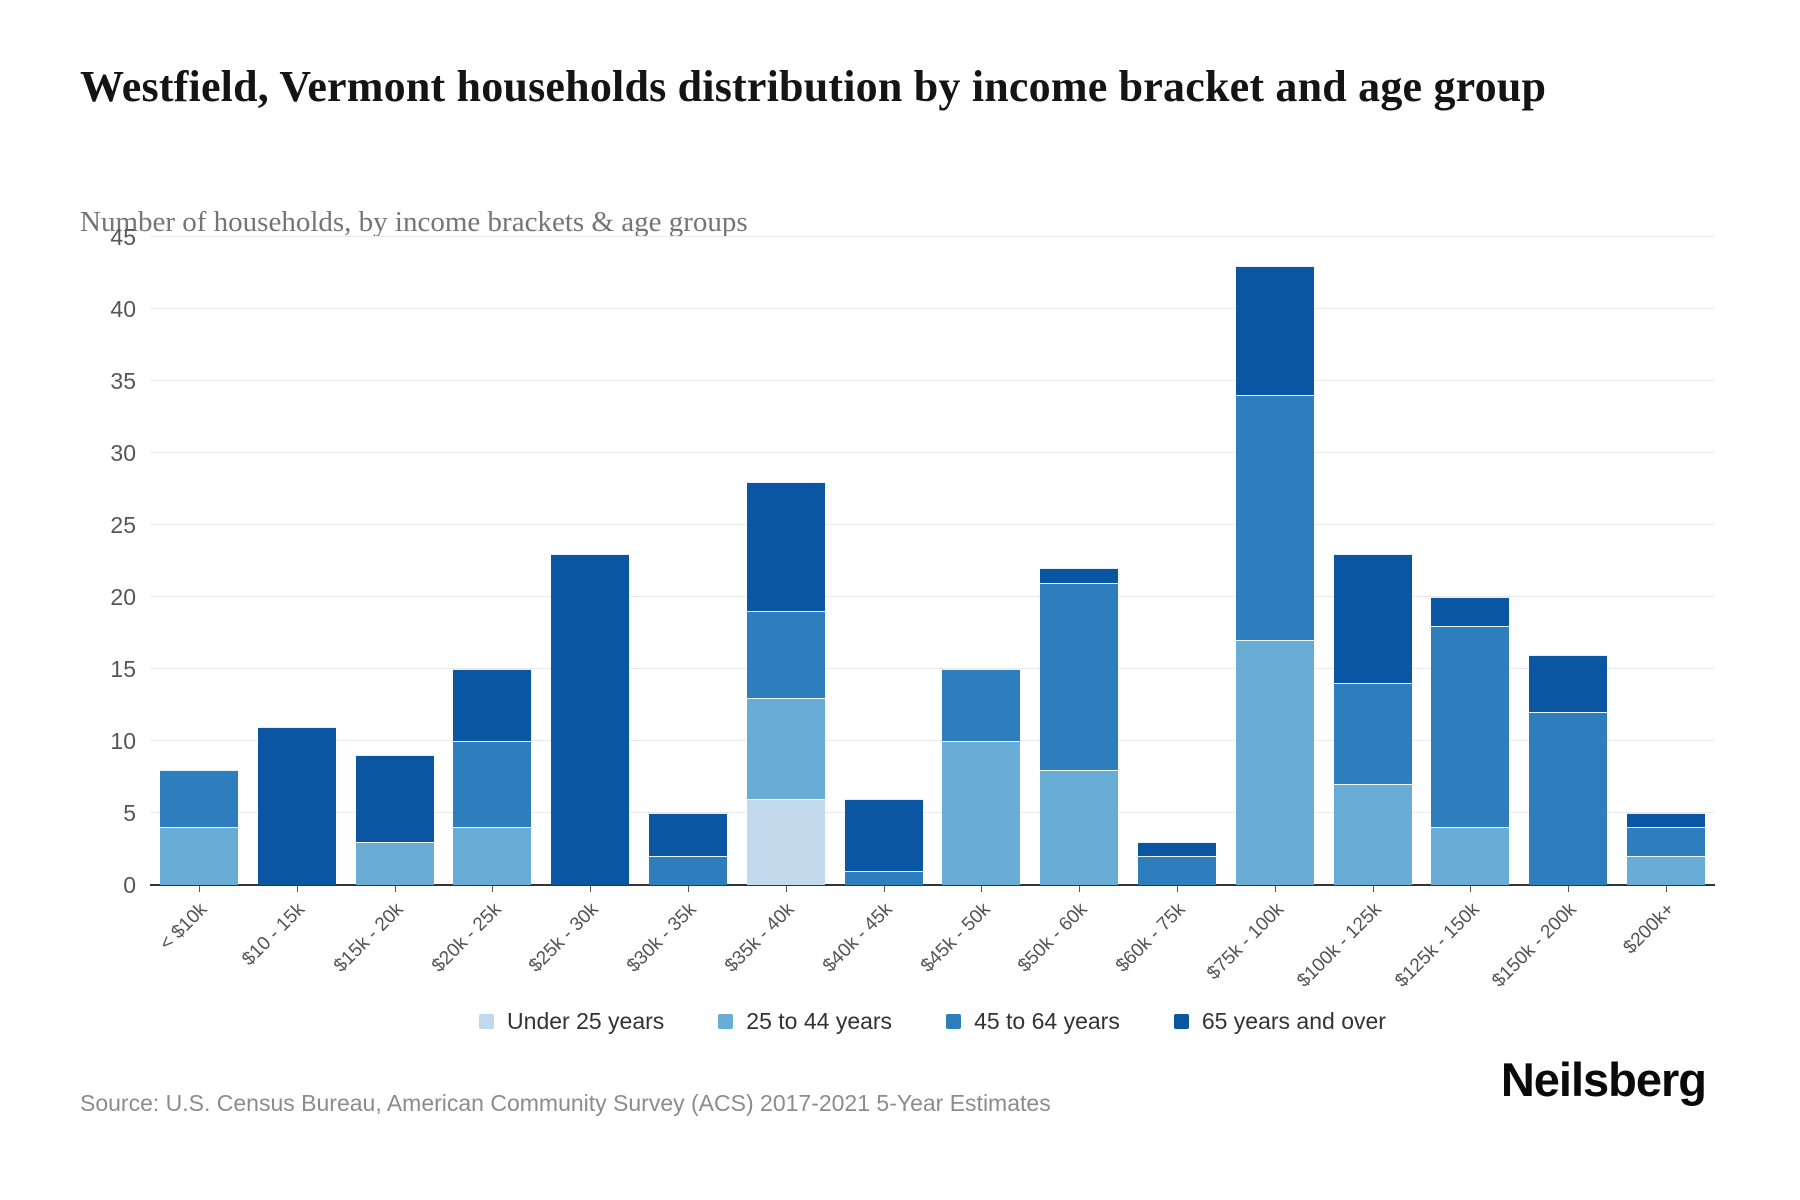 The width and height of the screenshot is (1800, 1200). What do you see at coordinates (1470, 561) in the screenshot?
I see `bar-125k-150k` at bounding box center [1470, 561].